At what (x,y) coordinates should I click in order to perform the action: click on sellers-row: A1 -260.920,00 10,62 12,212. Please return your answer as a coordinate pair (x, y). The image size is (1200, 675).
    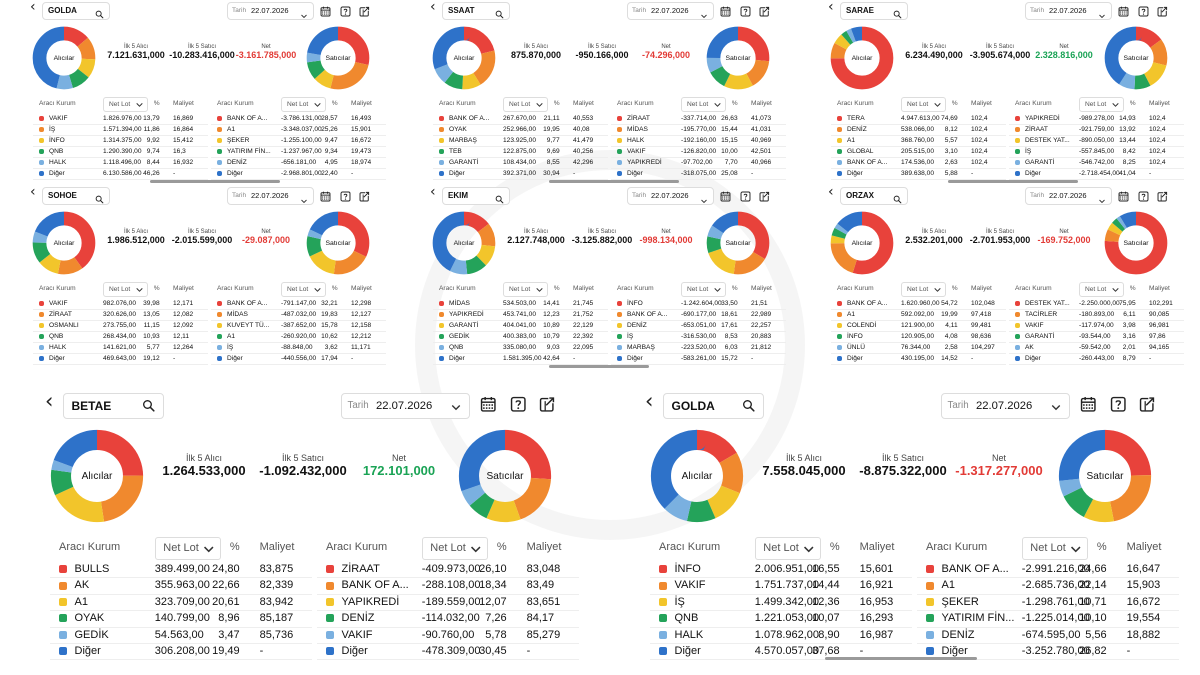
    Looking at the image, I should click on (298, 337).